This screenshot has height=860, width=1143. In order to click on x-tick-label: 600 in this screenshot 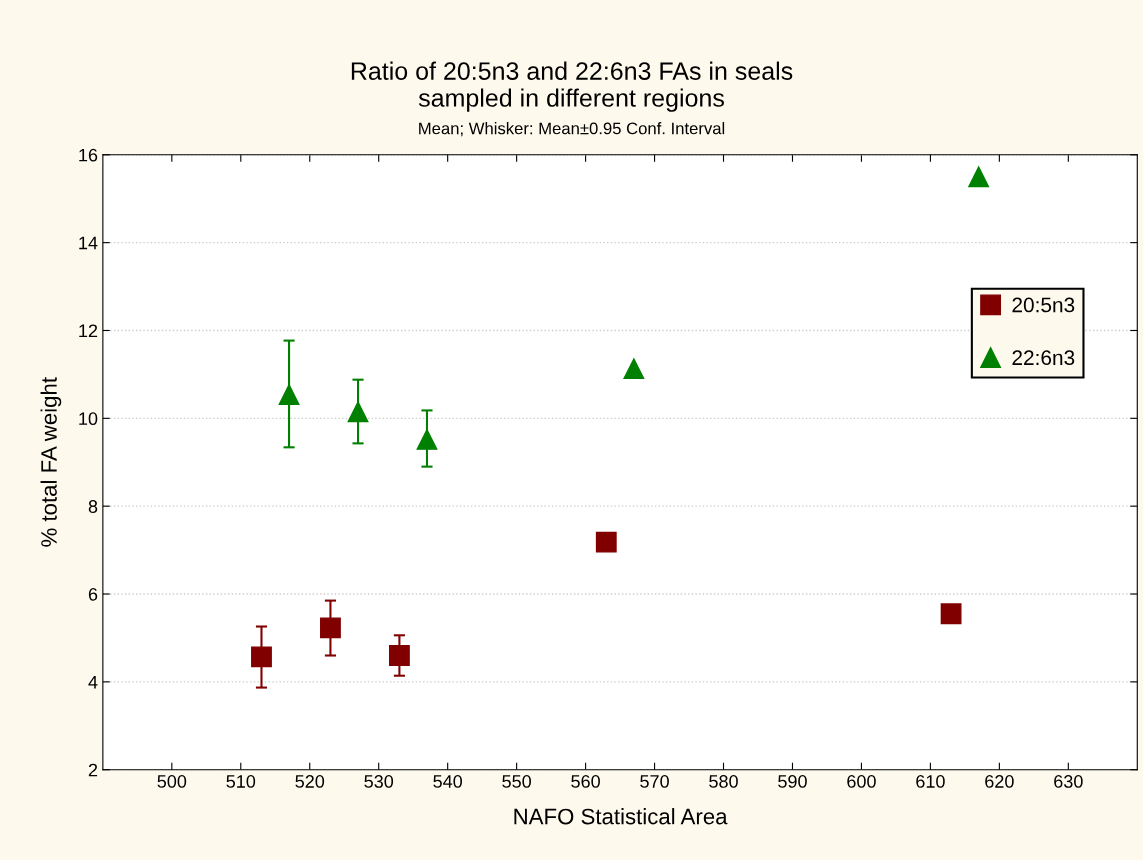, I will do `click(861, 781)`.